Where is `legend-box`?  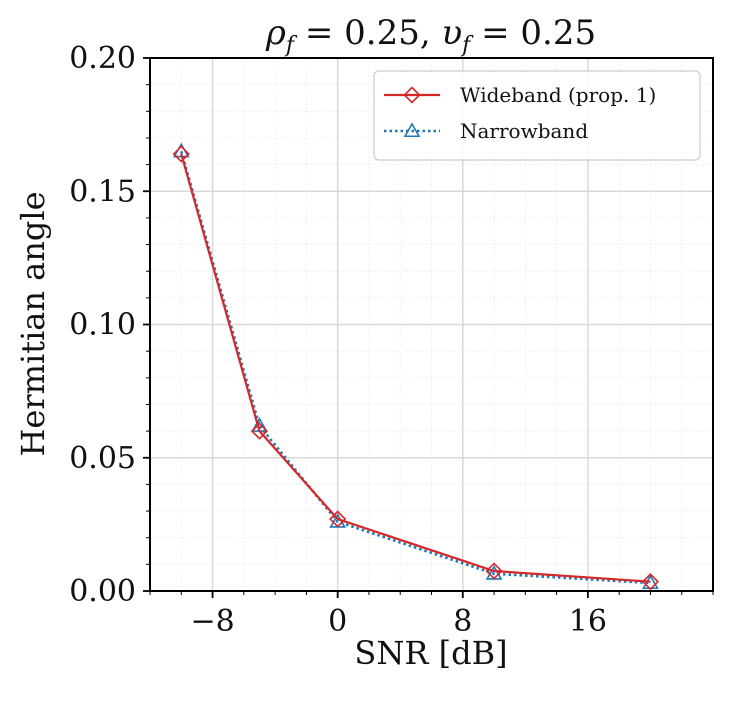
legend-box is located at coordinates (537, 115).